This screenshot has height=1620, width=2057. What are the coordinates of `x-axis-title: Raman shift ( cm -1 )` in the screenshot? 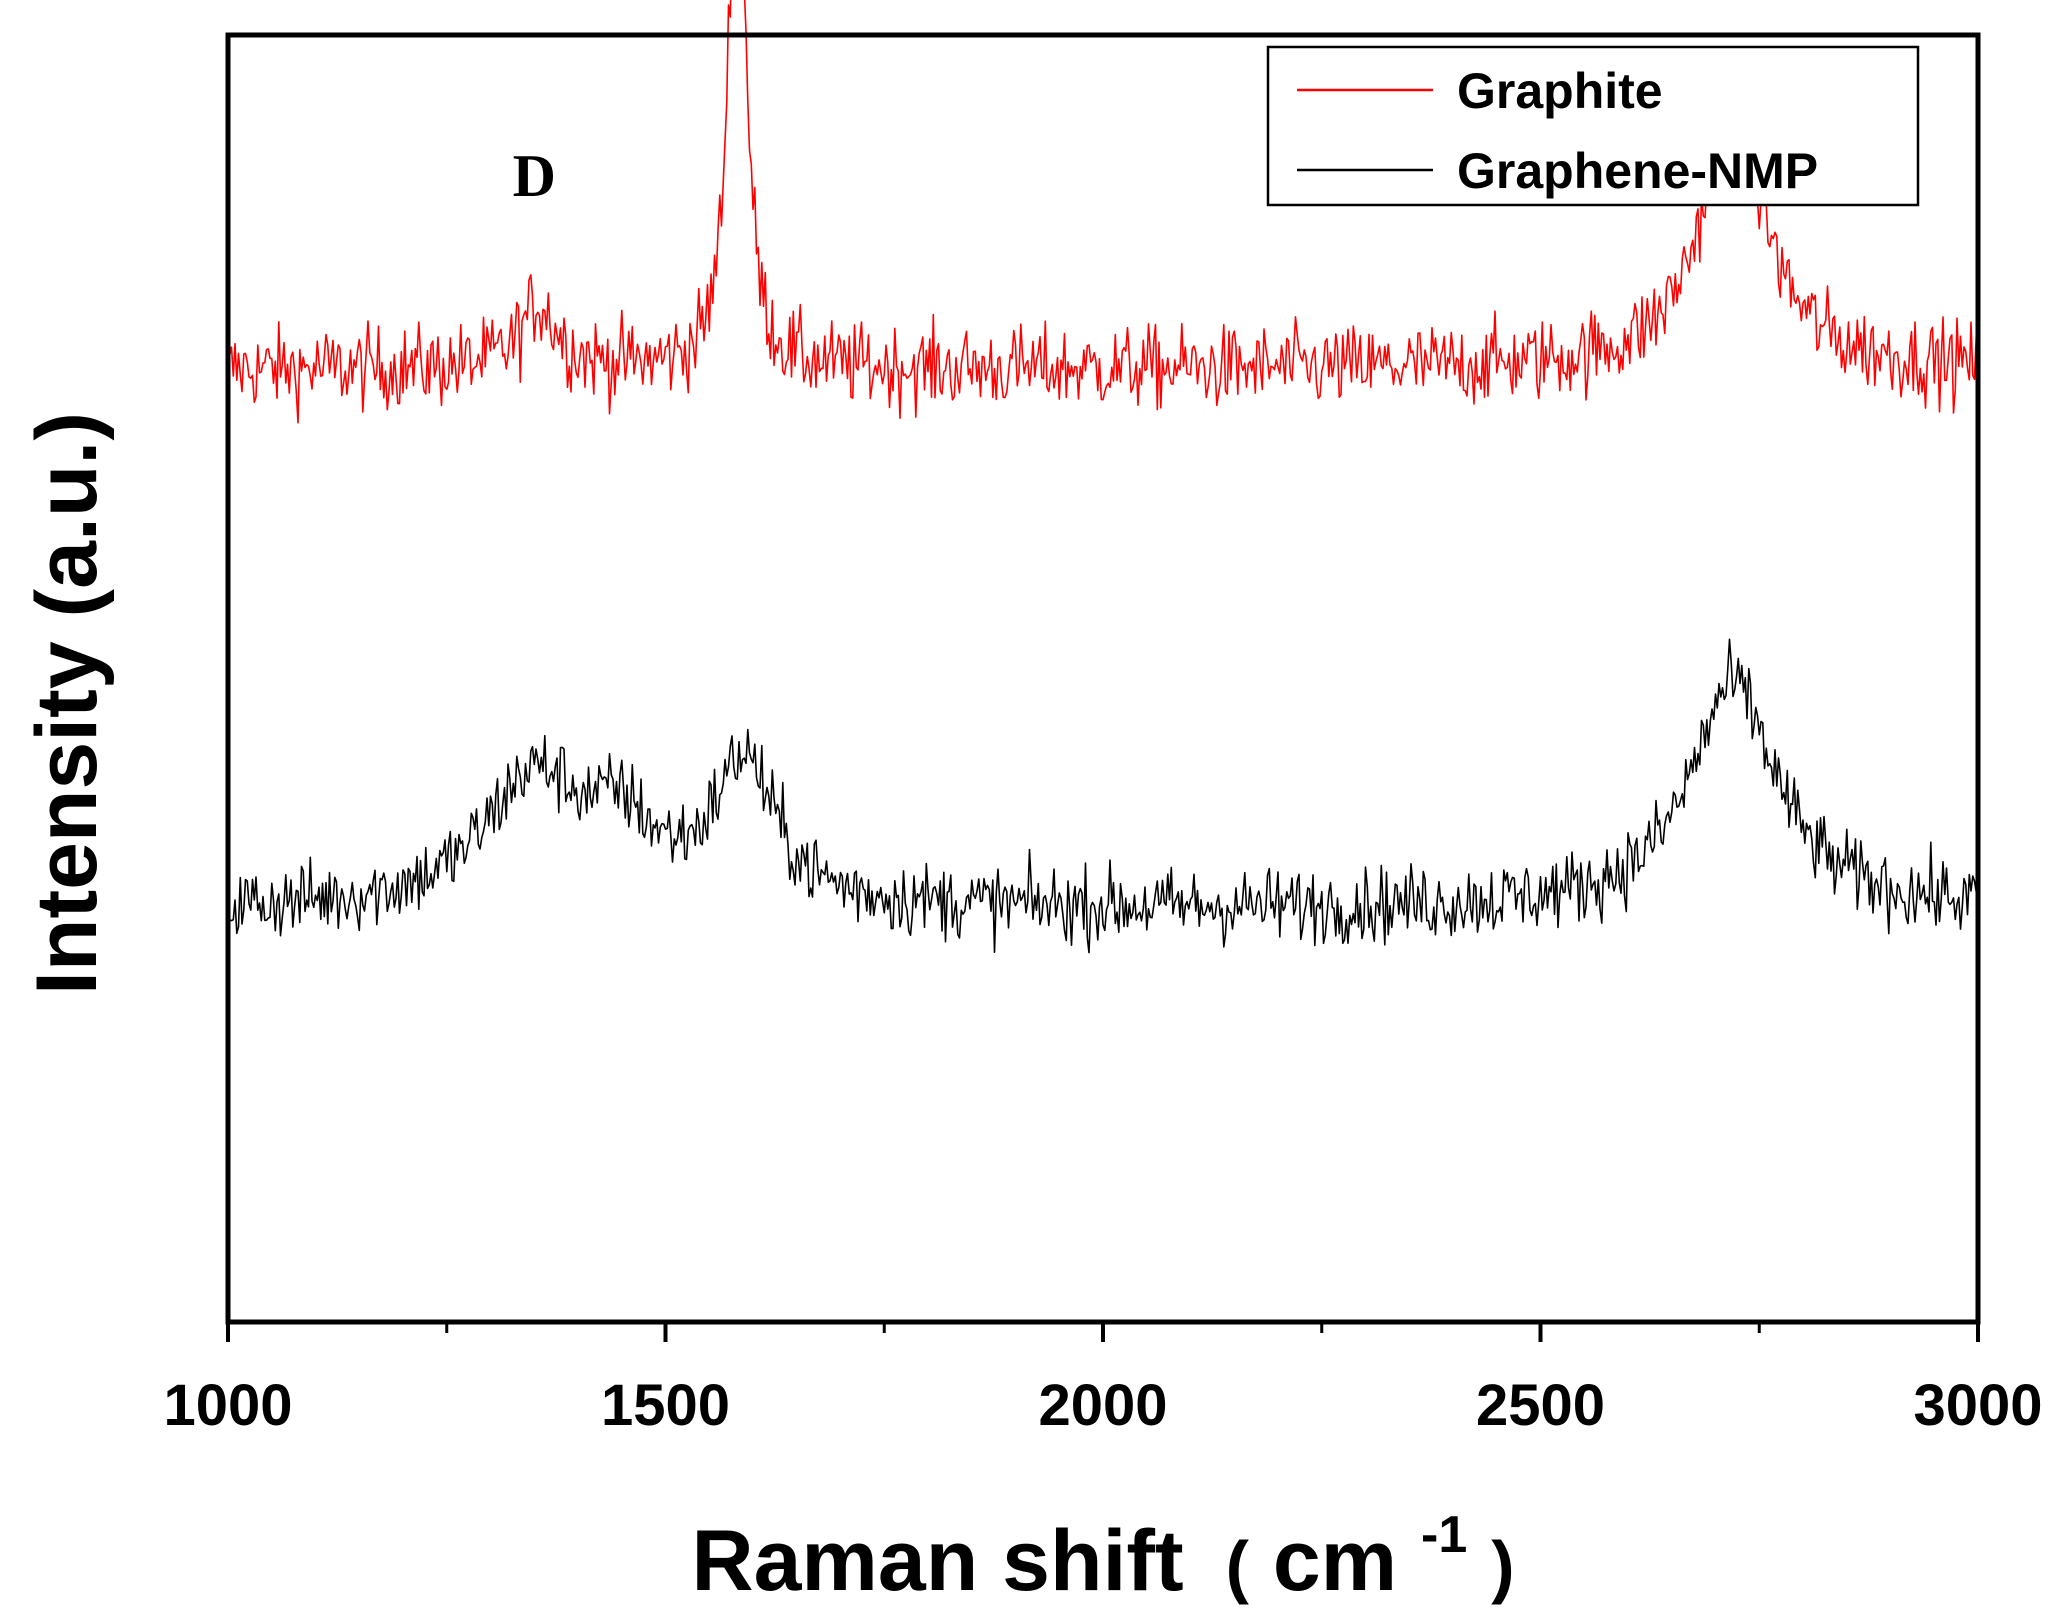 It's located at (1103, 1542).